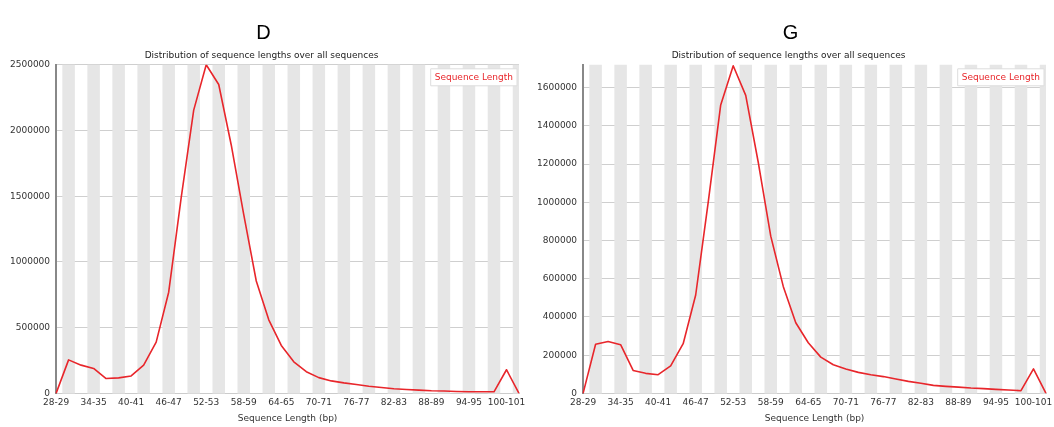  Describe the element at coordinates (557, 163) in the screenshot. I see `y-tick-label: 1200000` at that location.